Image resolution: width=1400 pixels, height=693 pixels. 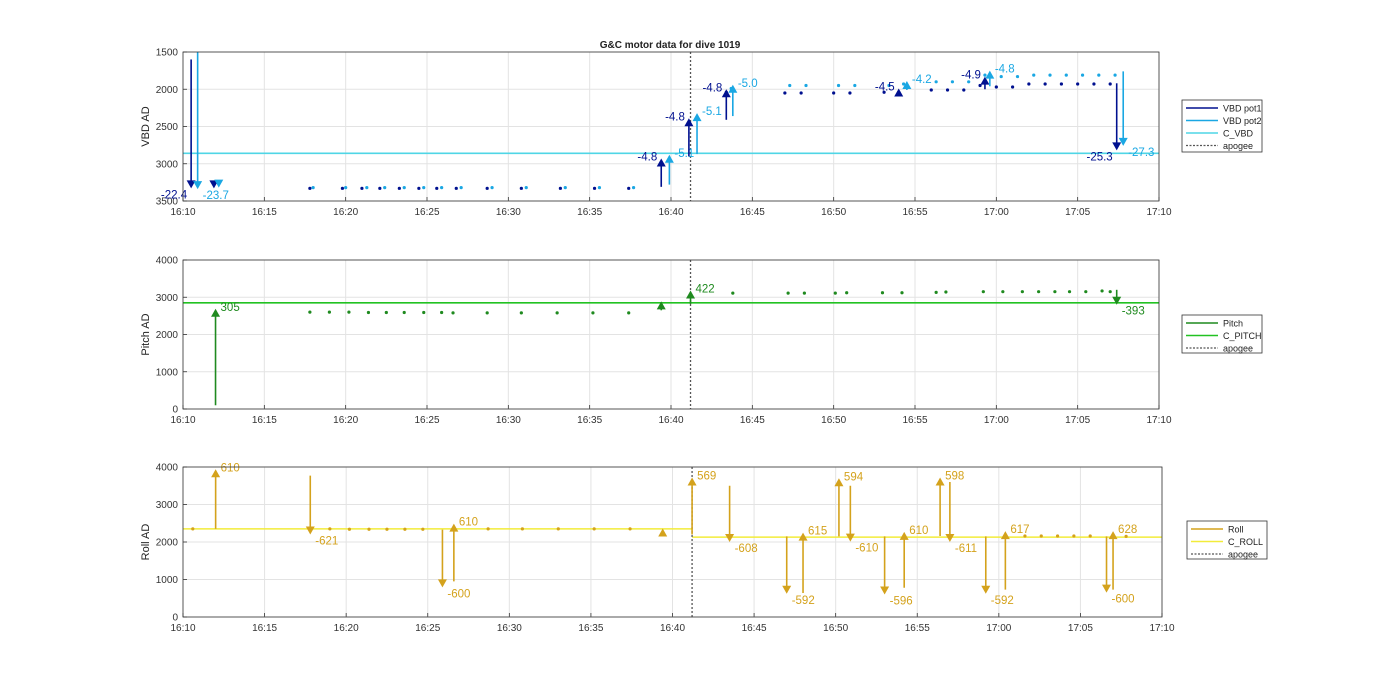 What do you see at coordinates (1245, 542) in the screenshot?
I see `legend-label: C_ROLL` at bounding box center [1245, 542].